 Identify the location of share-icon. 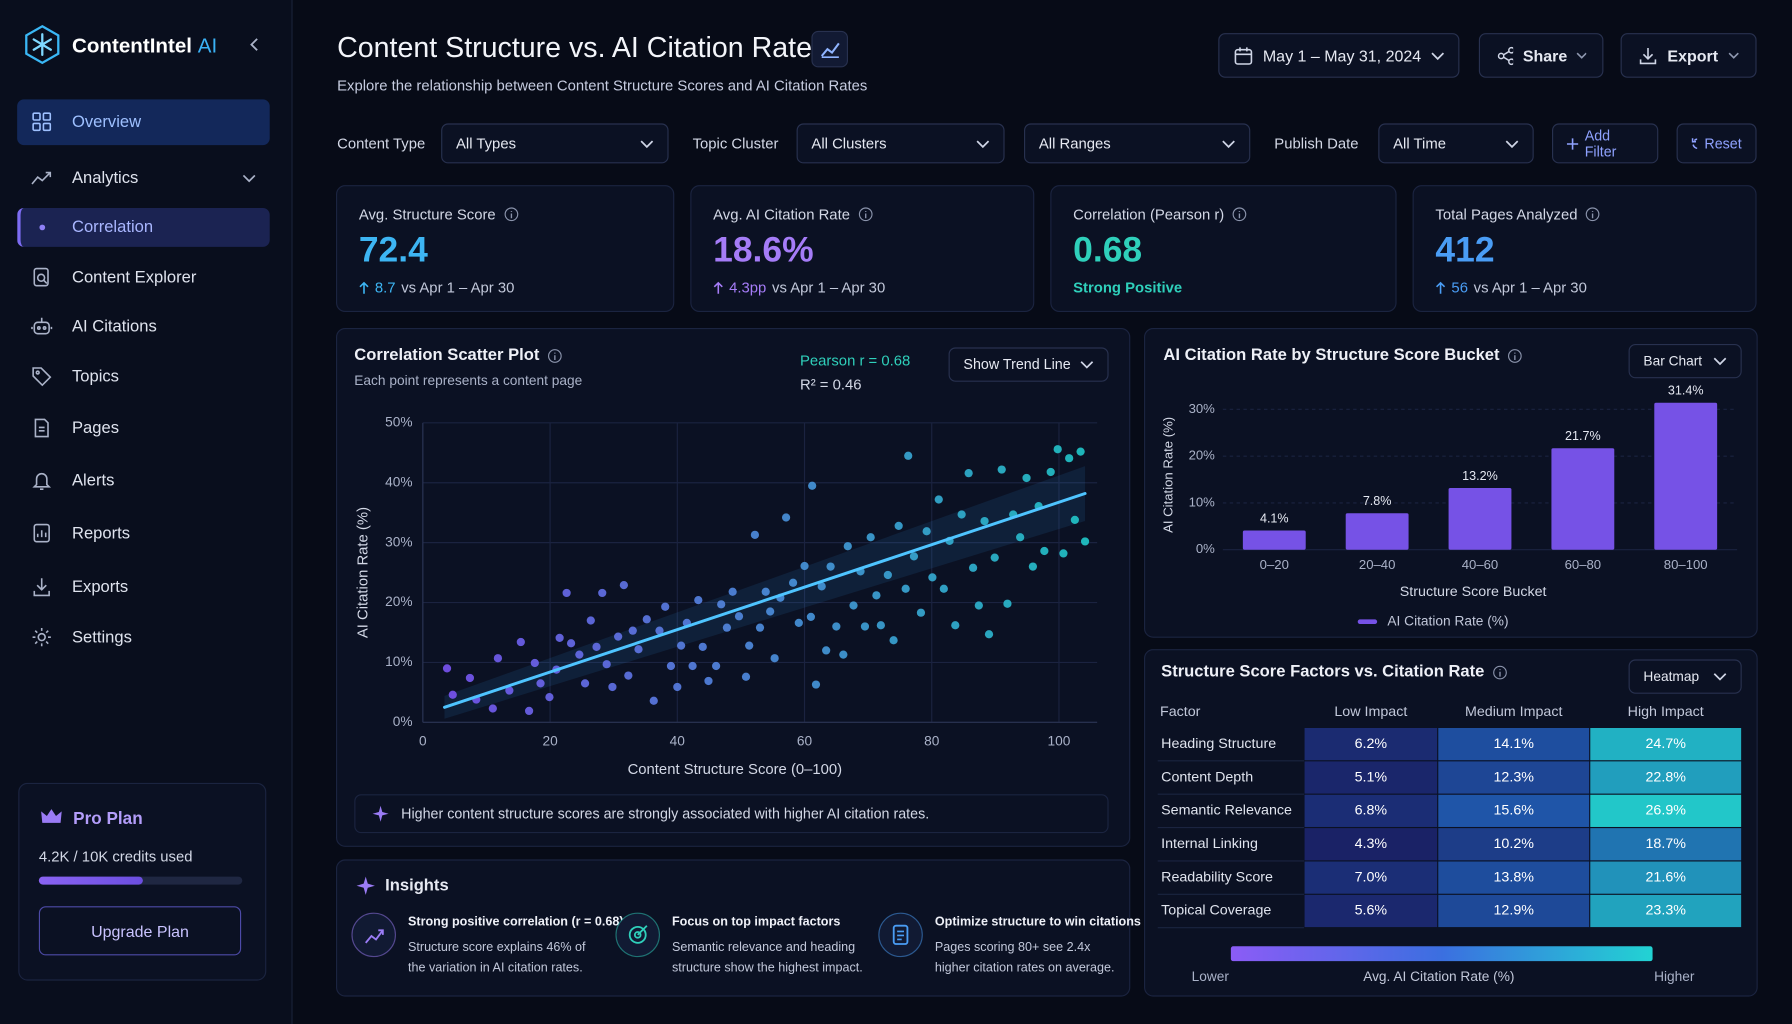
(1505, 55).